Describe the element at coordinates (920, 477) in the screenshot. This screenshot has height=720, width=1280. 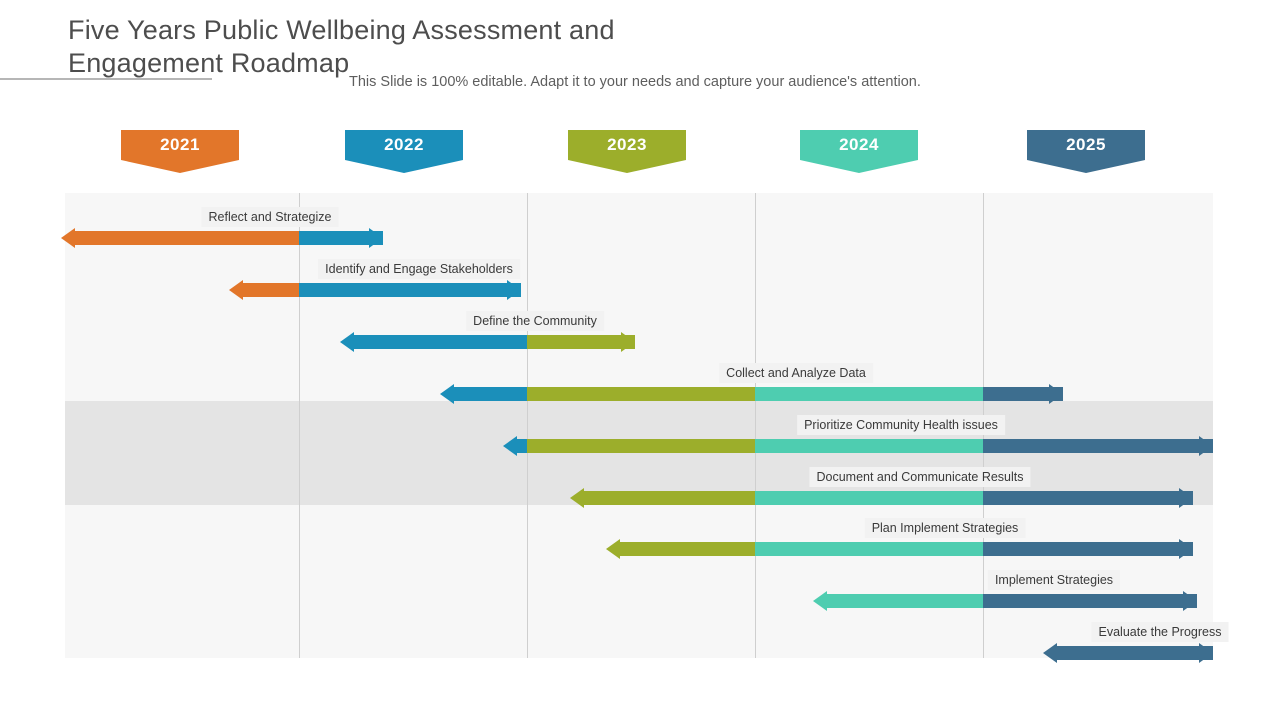
I see `task-label: Document and Communicate Results` at that location.